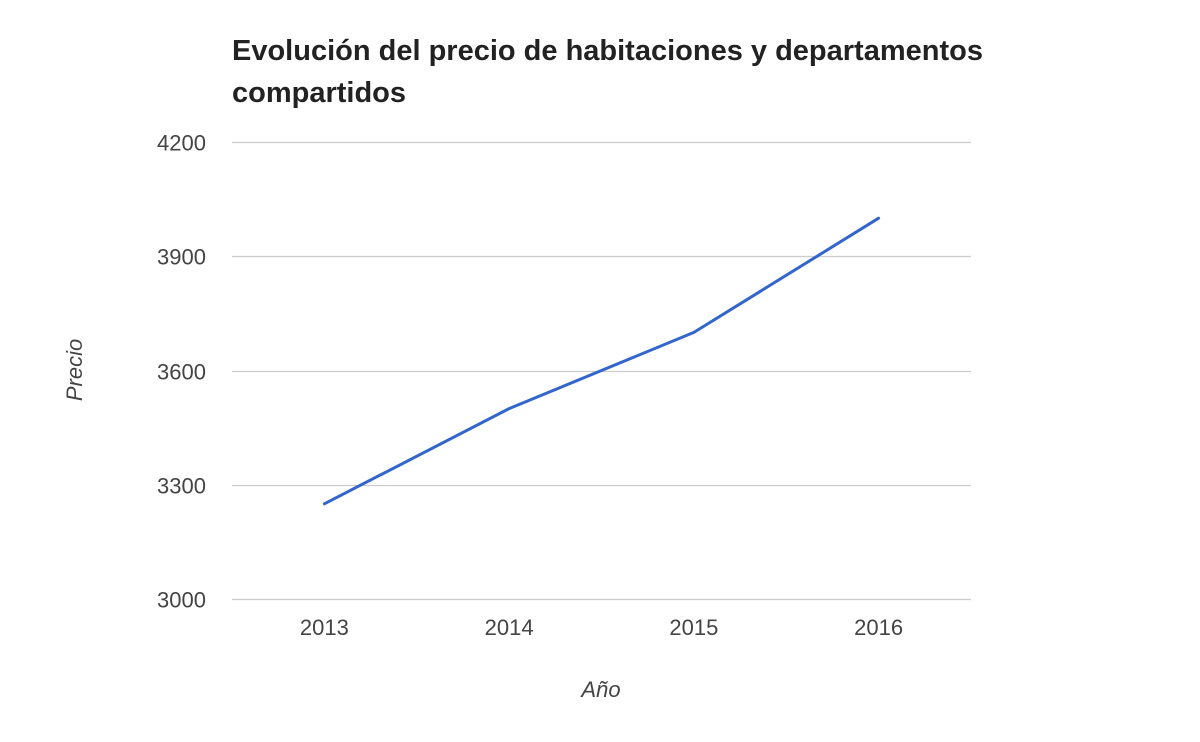 Image resolution: width=1200 pixels, height=742 pixels. Describe the element at coordinates (879, 218) in the screenshot. I see `data-point-2016` at that location.